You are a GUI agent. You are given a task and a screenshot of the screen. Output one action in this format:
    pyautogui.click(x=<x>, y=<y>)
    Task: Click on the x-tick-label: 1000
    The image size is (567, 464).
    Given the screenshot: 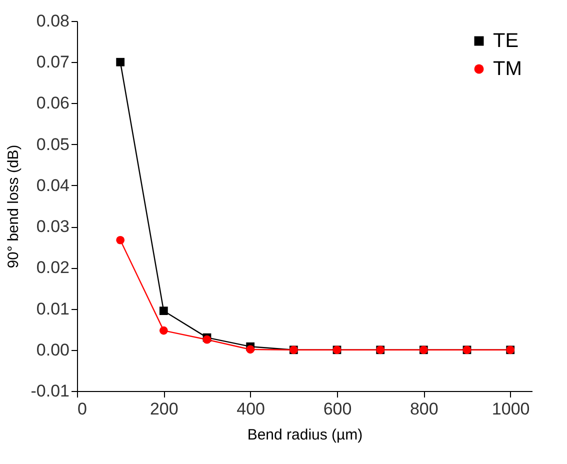 What is the action you would take?
    pyautogui.click(x=511, y=409)
    